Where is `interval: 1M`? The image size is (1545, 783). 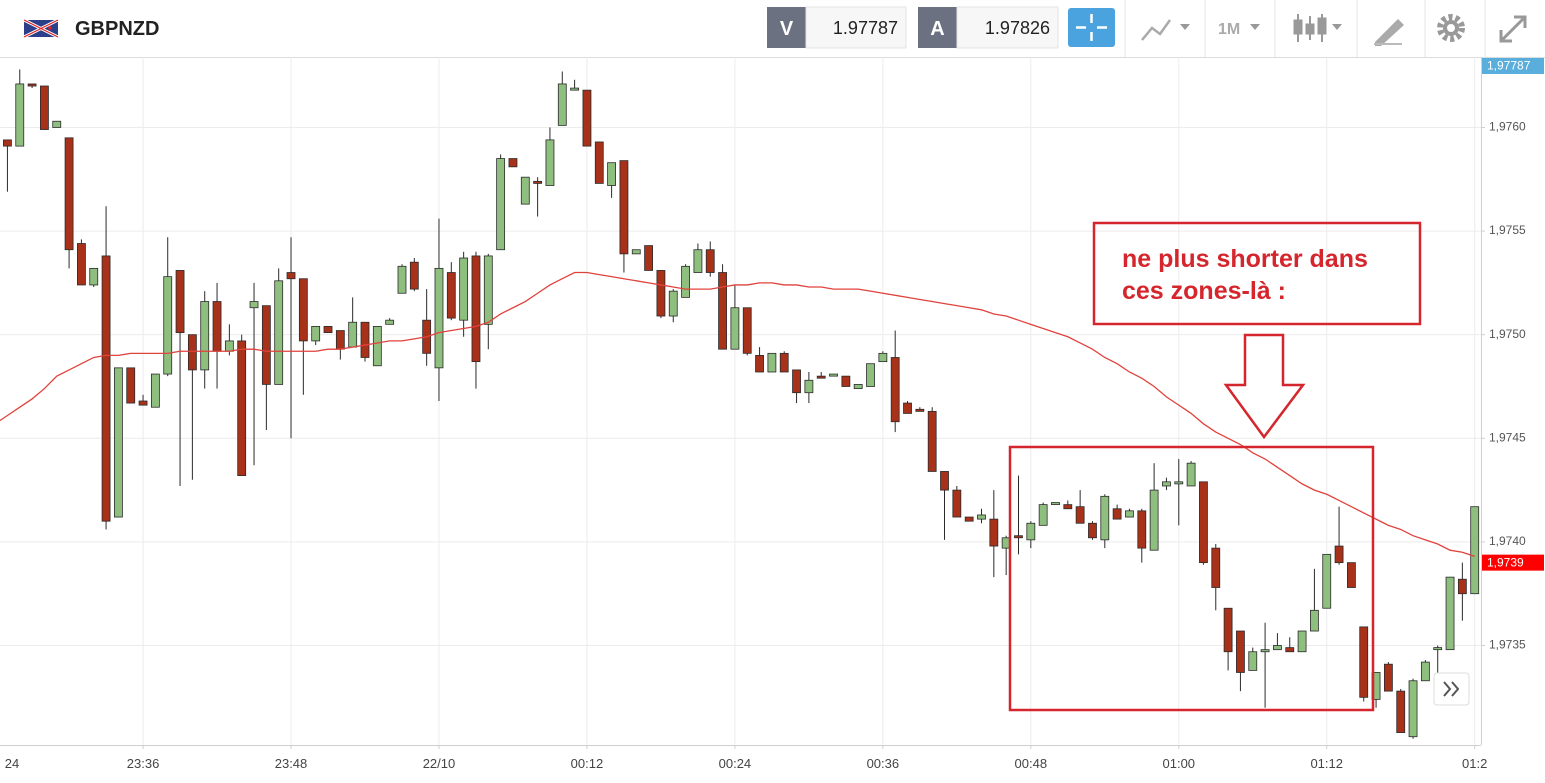
interval: 1M is located at coordinates (1229, 29).